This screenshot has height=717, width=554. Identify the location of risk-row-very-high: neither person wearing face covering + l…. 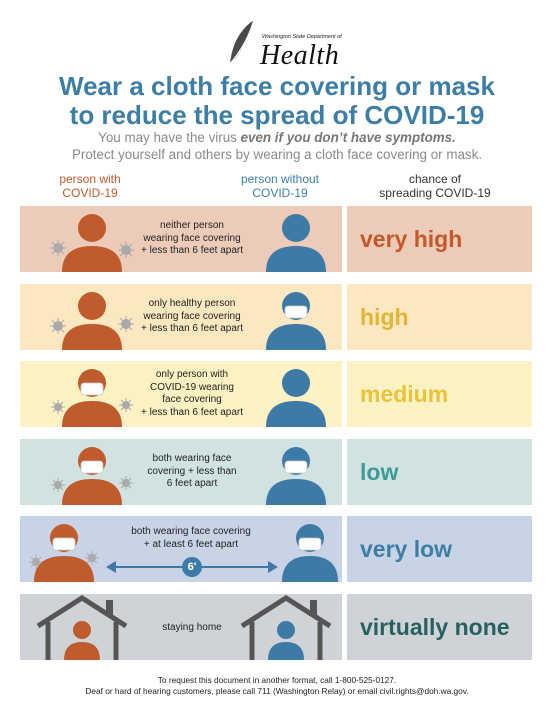
(276, 239).